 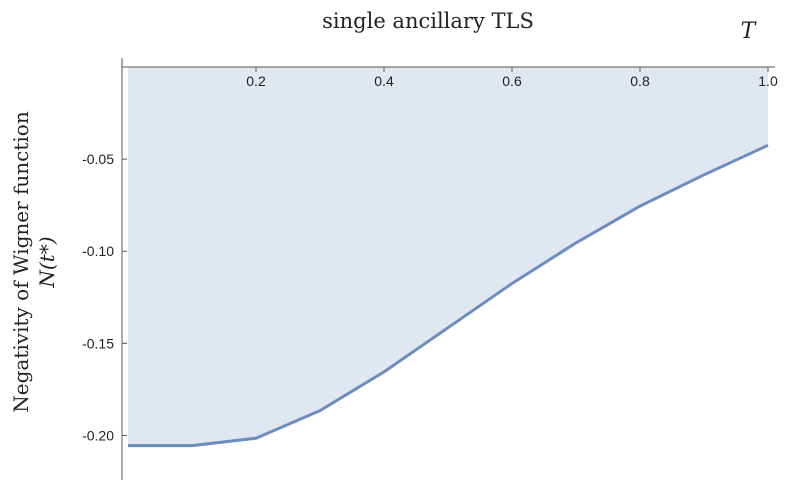 What do you see at coordinates (98, 435) in the screenshot?
I see `y-tick-label: -0.20` at bounding box center [98, 435].